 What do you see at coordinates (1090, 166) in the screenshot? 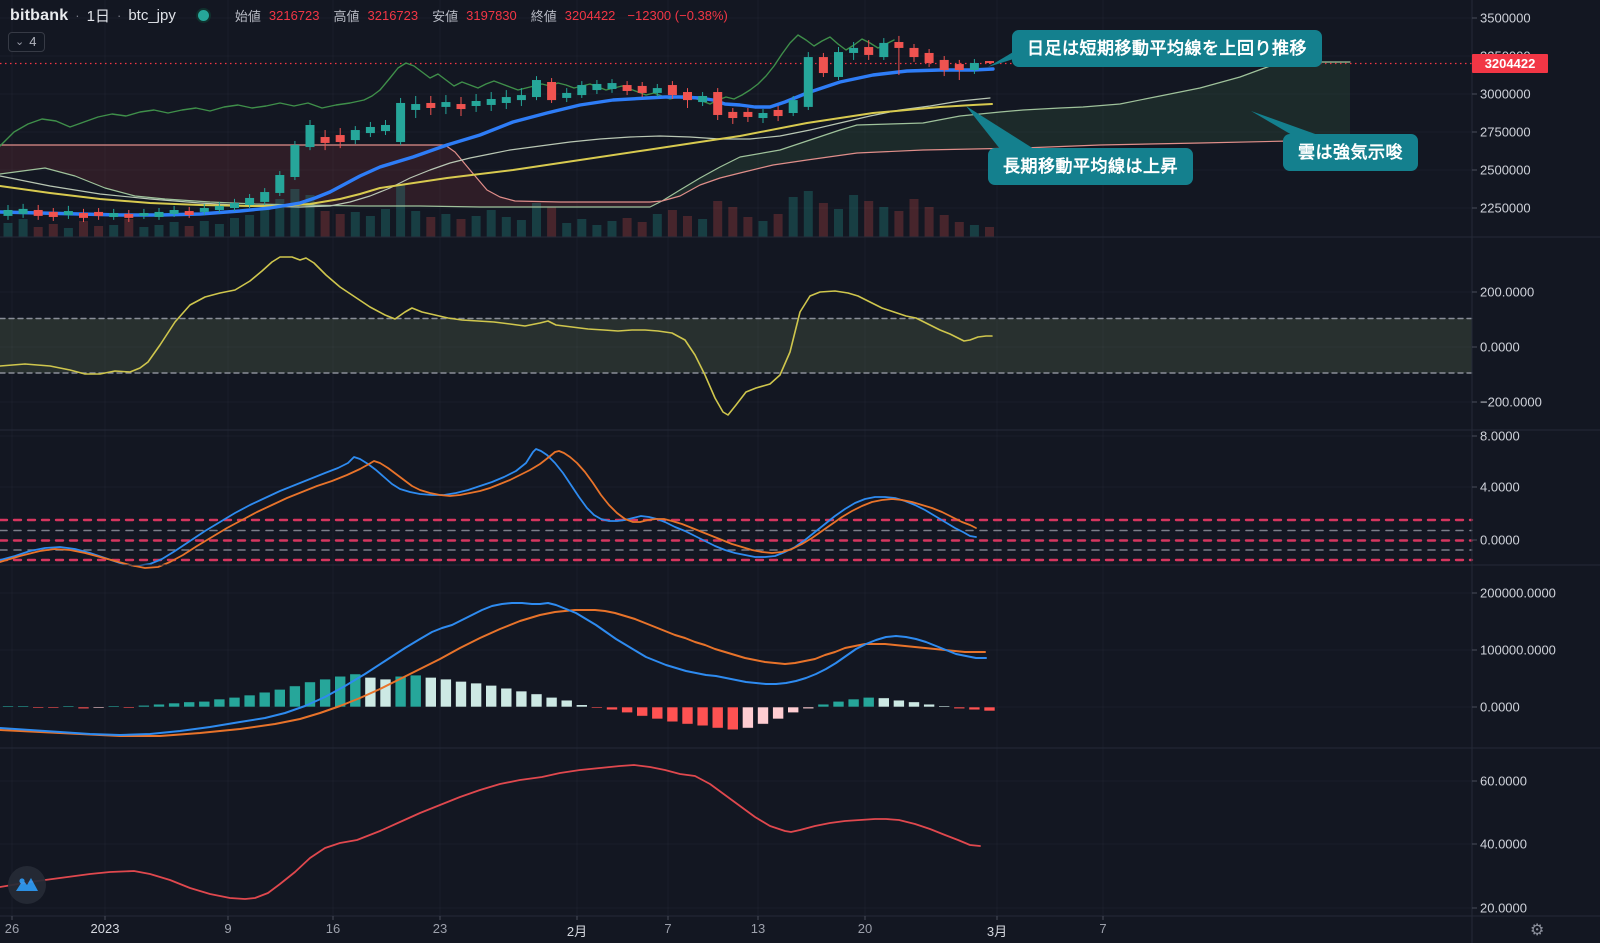
I see `callout-long-ma: 長期移動平均線は上昇` at bounding box center [1090, 166].